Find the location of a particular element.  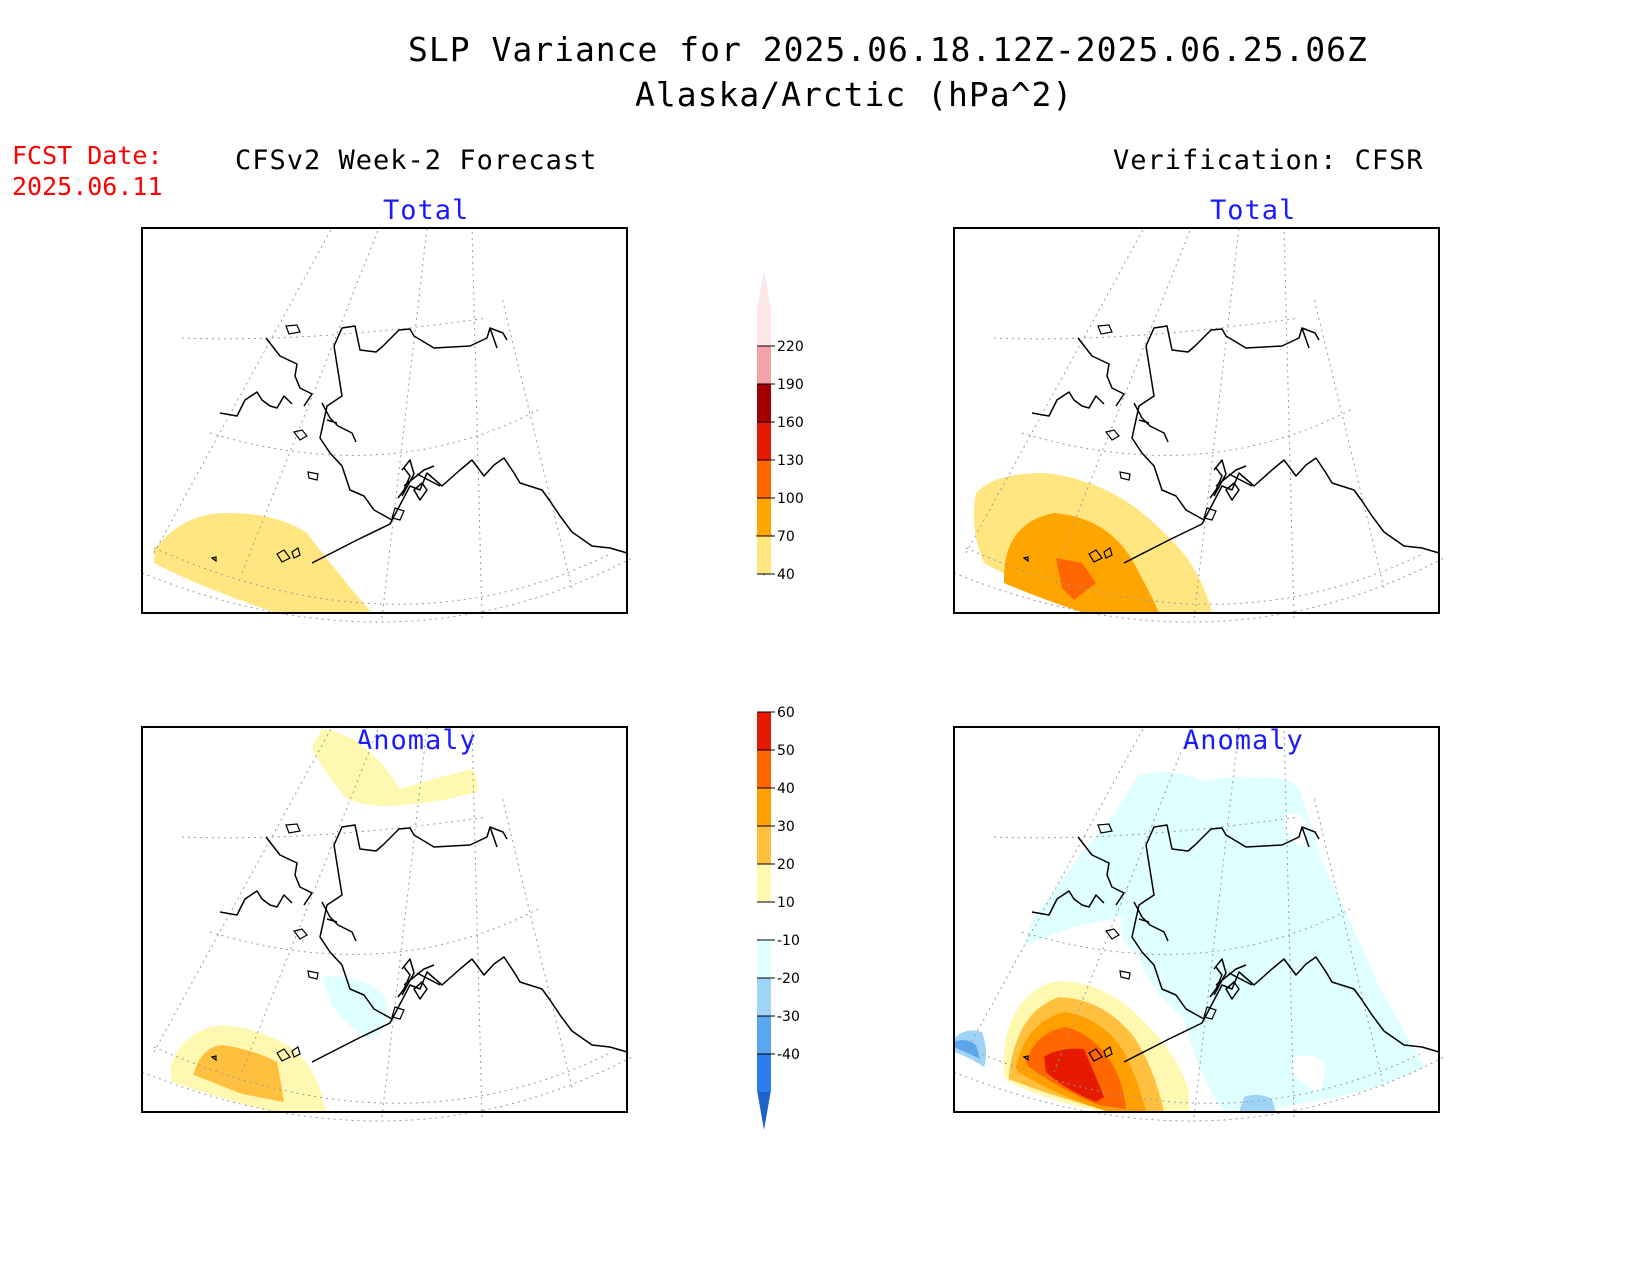

legend_anomaly-tick-label: -10 is located at coordinates (788, 941).